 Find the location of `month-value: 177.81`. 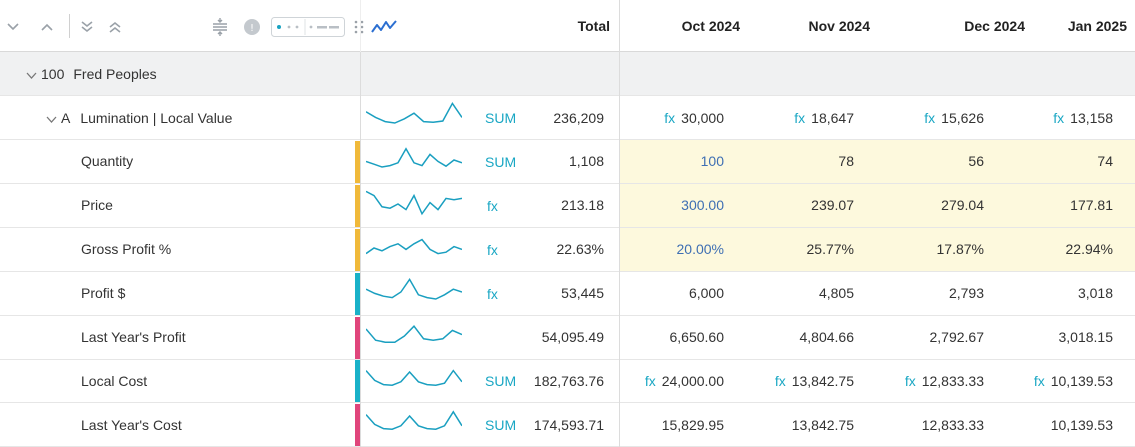

month-value: 177.81 is located at coordinates (1091, 205).